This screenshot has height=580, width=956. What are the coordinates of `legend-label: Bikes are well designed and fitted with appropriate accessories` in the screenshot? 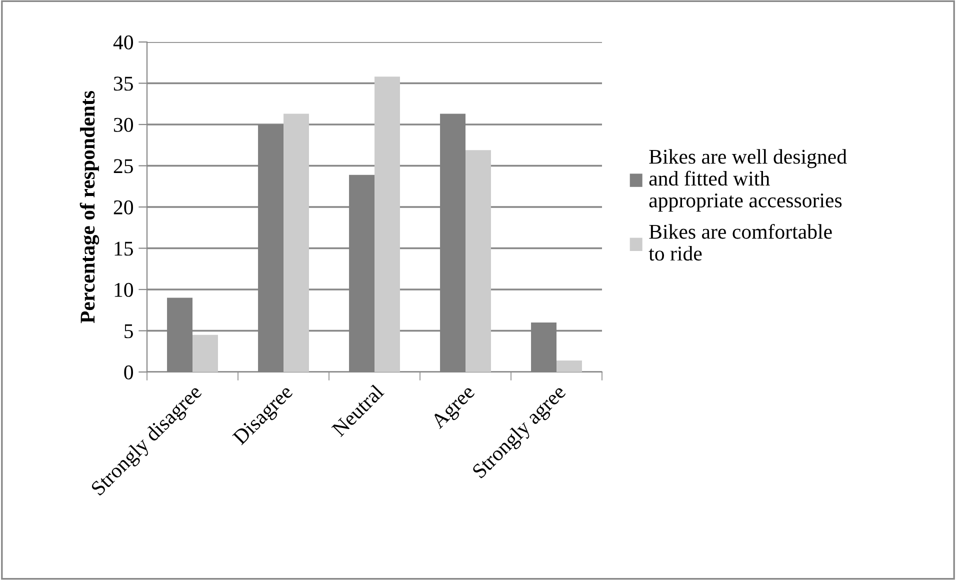 It's located at (748, 180).